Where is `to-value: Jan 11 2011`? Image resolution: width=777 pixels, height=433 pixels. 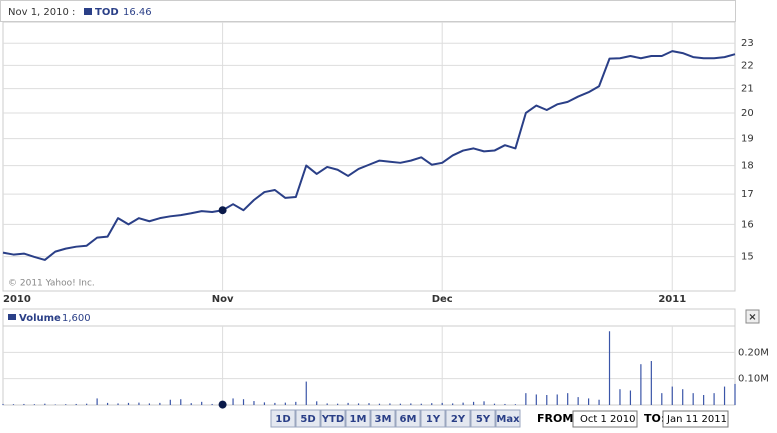 to-value: Jan 11 2011 is located at coordinates (696, 419).